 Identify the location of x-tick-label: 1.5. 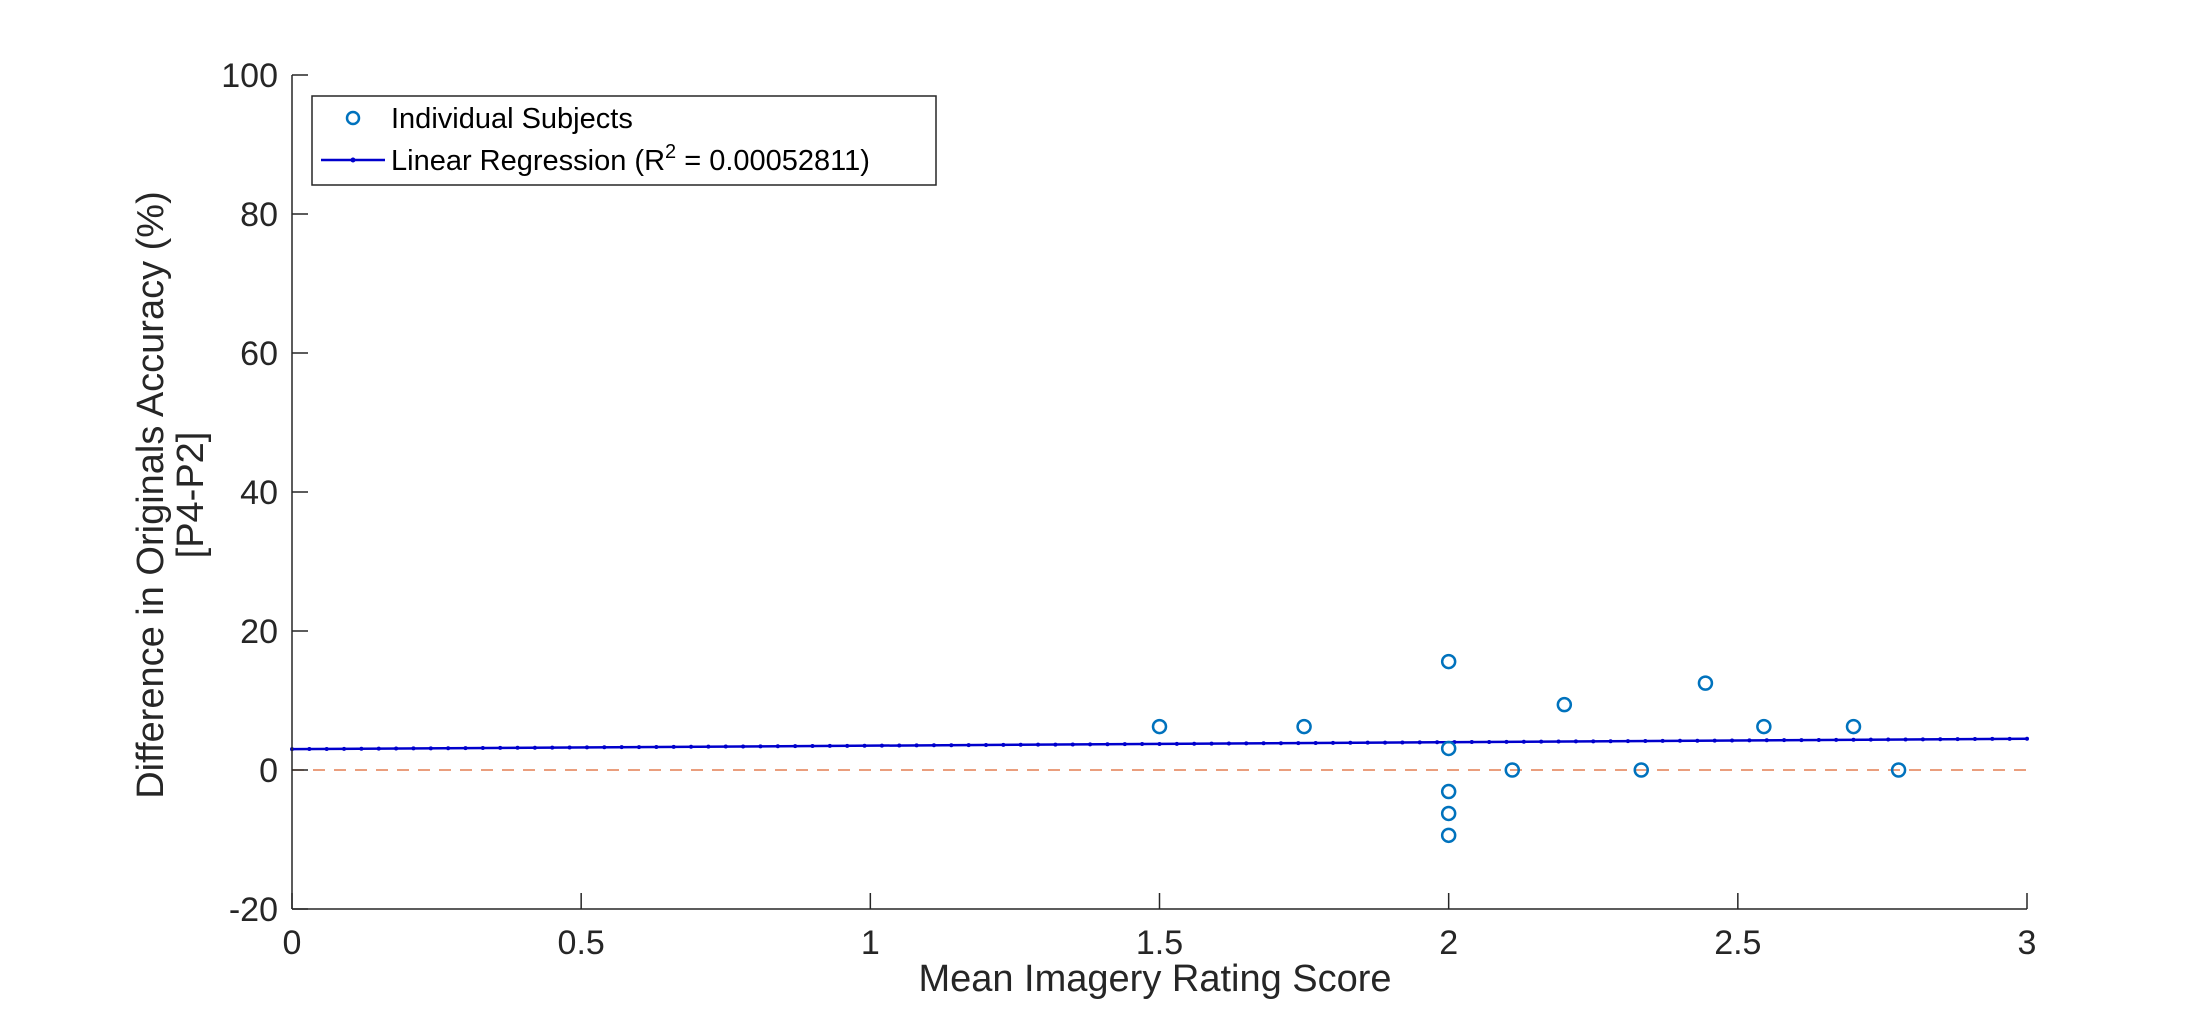
(1159, 943).